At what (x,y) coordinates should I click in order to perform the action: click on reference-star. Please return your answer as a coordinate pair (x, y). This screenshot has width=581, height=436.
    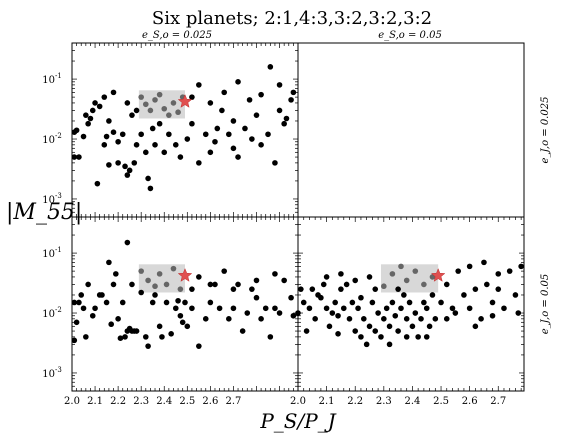
    Looking at the image, I should click on (185, 275).